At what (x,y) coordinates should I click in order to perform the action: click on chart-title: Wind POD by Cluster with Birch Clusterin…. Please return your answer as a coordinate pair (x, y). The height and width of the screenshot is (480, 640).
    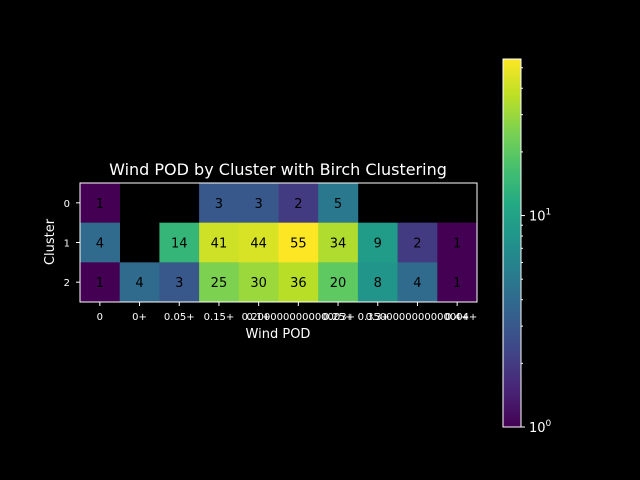
    Looking at the image, I should click on (278, 169).